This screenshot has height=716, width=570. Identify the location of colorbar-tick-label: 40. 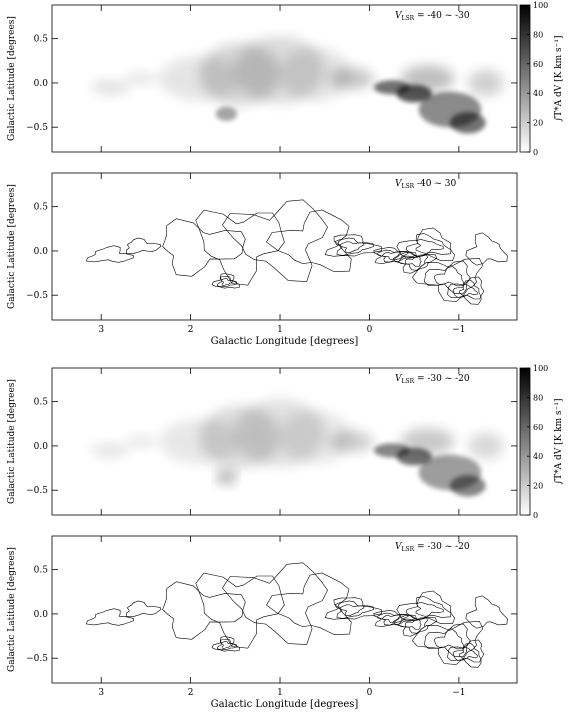
(538, 456).